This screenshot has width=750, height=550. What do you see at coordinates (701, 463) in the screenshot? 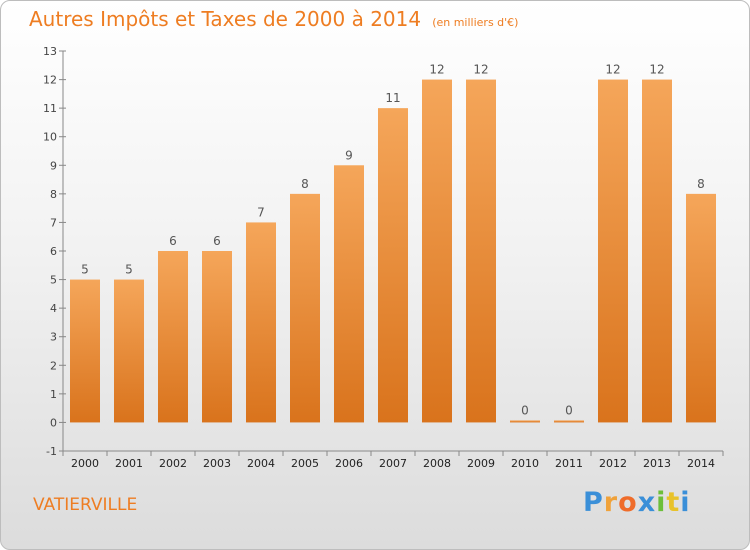
I see `x-tick-label: 2014` at bounding box center [701, 463].